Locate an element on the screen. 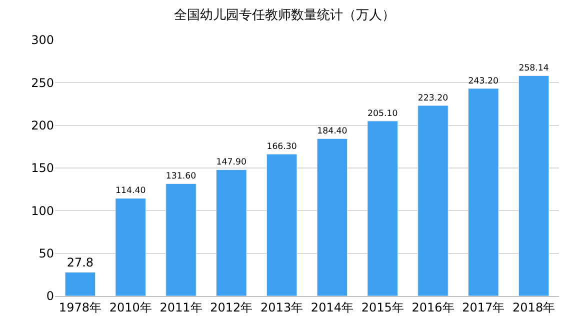 This screenshot has width=569, height=326. x-tick-label: 2013年 is located at coordinates (282, 307).